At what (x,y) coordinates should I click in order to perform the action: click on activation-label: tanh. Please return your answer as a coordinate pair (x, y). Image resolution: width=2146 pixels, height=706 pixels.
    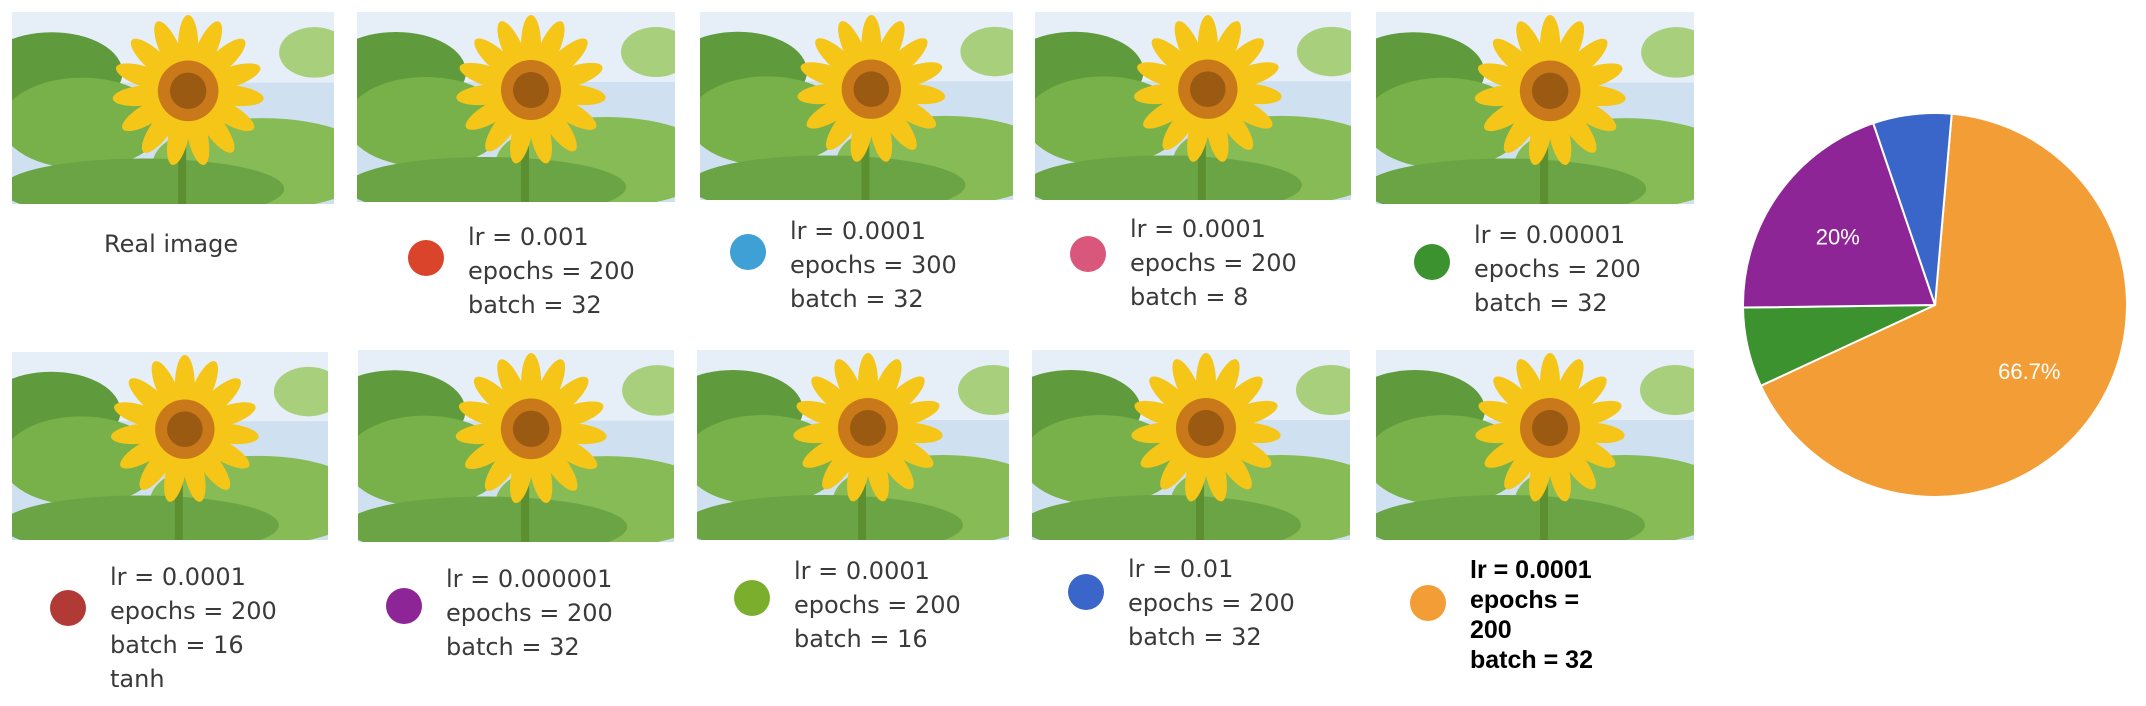
    Looking at the image, I should click on (137, 679).